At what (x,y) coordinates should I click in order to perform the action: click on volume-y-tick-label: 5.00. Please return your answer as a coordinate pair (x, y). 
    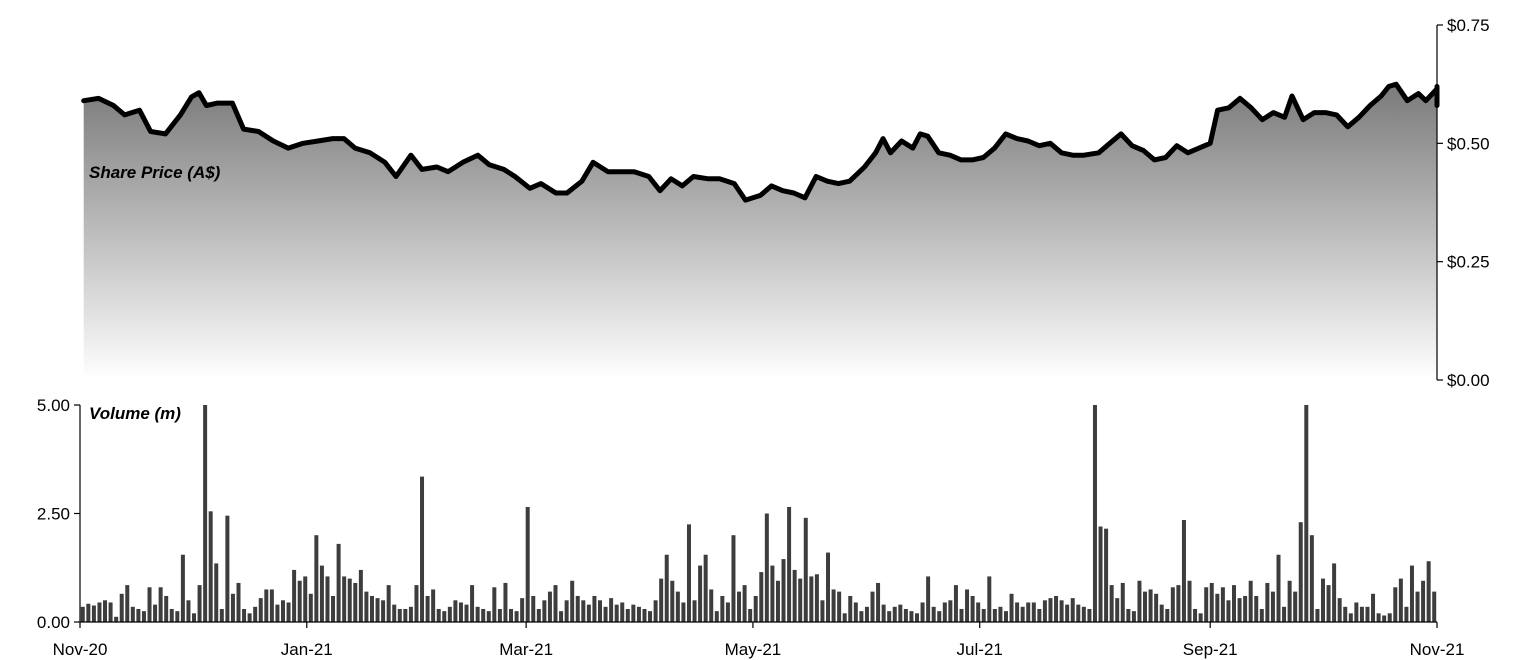
    Looking at the image, I should click on (53, 405).